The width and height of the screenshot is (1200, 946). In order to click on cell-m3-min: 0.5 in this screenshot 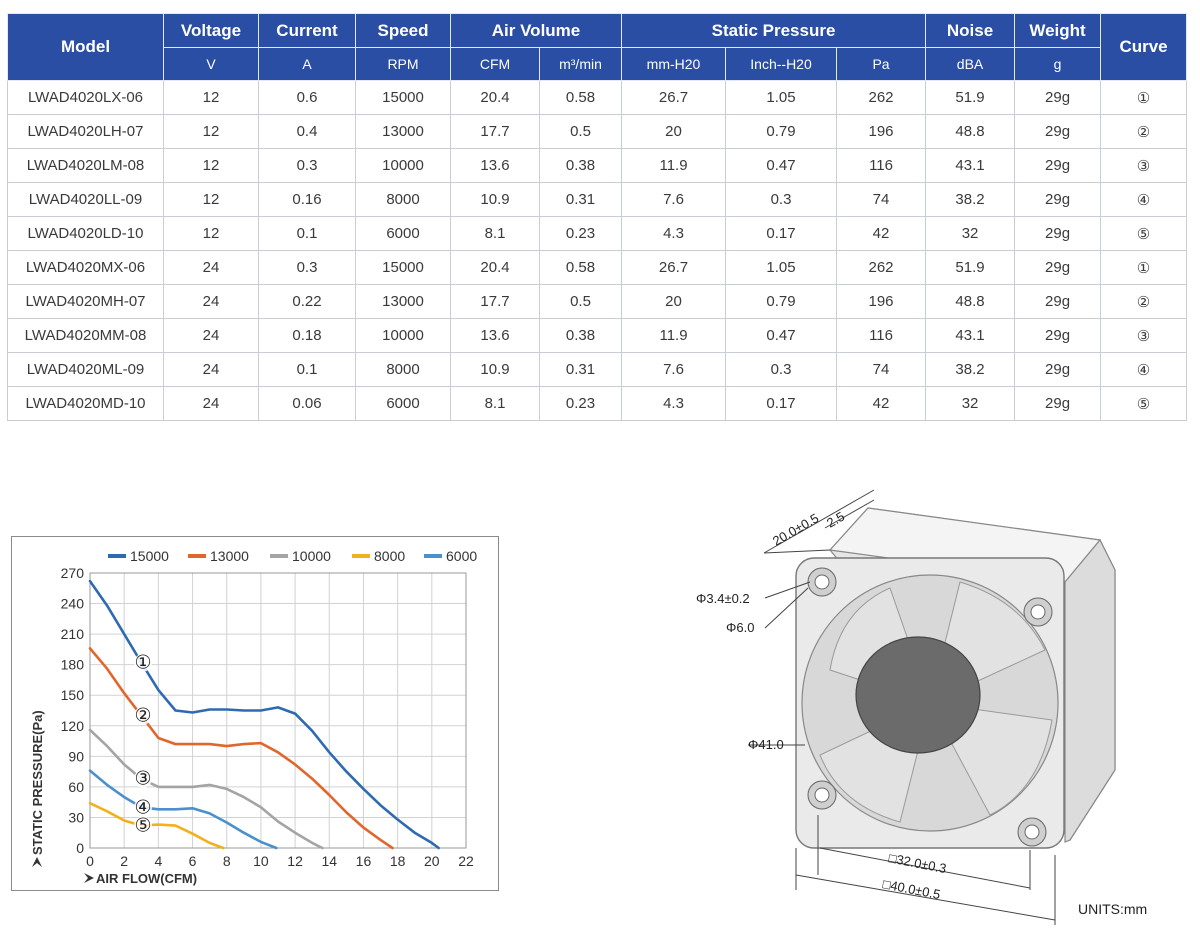, I will do `click(580, 131)`.